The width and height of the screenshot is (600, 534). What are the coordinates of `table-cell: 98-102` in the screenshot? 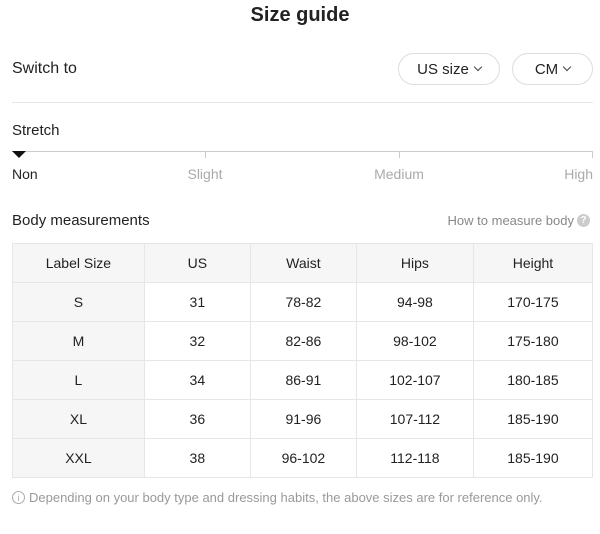 It's located at (414, 341).